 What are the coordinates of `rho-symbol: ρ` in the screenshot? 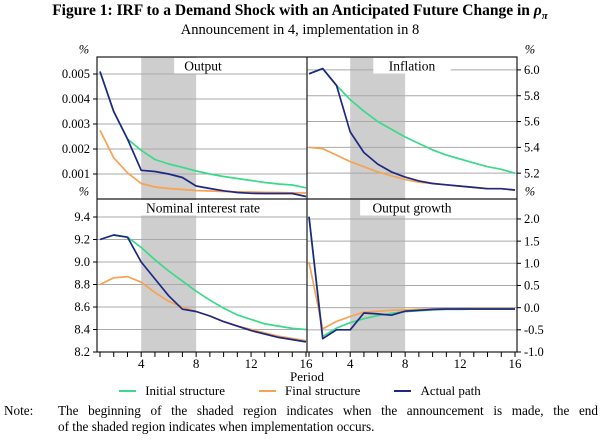 It's located at (537, 10).